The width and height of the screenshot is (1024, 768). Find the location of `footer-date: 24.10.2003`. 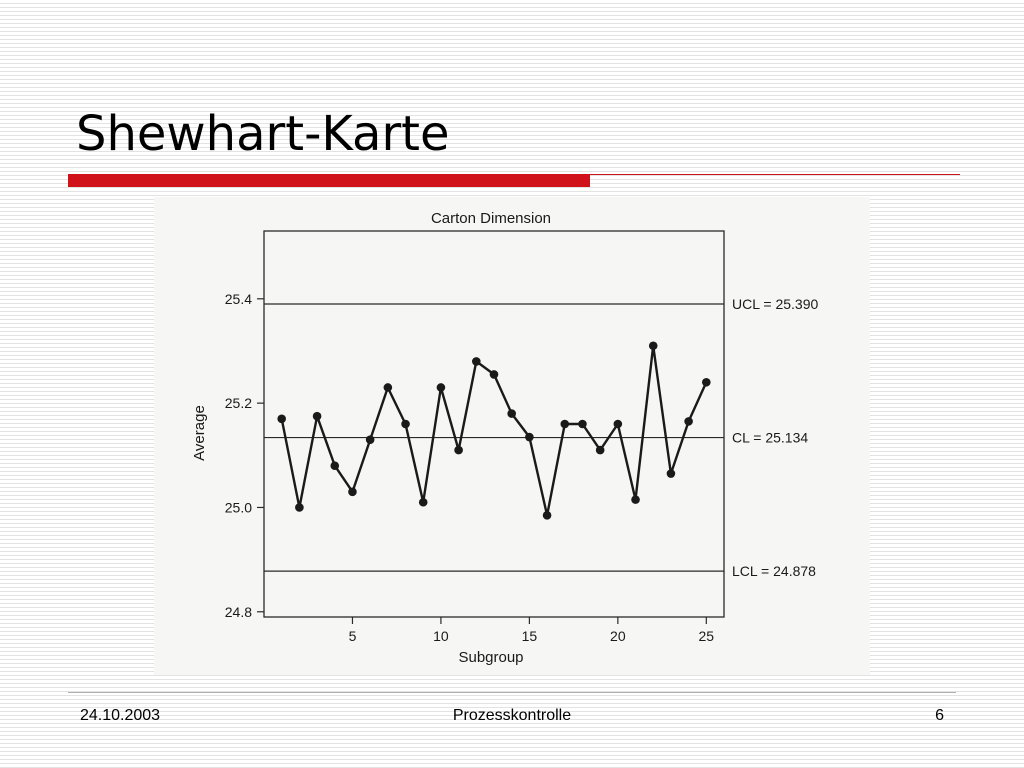

footer-date: 24.10.2003 is located at coordinates (120, 715).